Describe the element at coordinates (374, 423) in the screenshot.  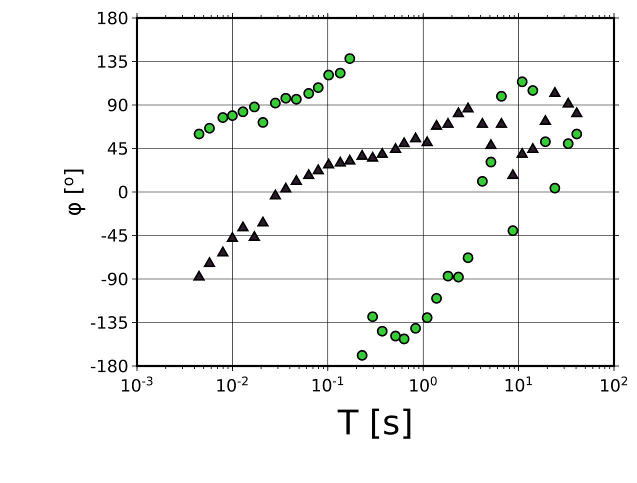
I see `x-axis-title: T [s]` at that location.